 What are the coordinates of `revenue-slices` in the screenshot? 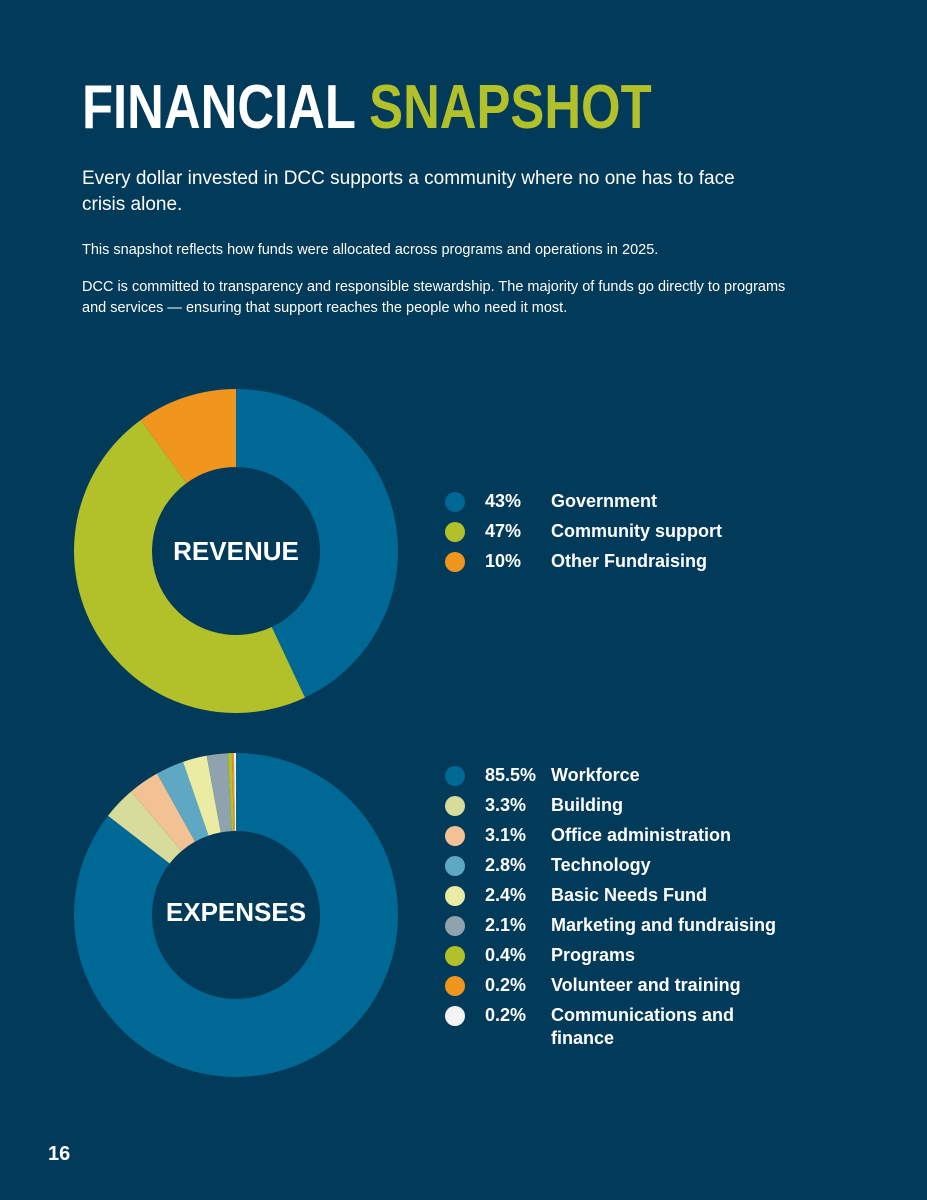 It's located at (236, 551).